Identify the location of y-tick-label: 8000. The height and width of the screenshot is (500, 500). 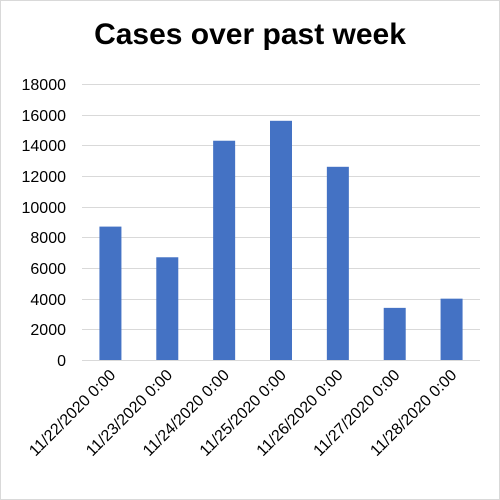
(48, 238).